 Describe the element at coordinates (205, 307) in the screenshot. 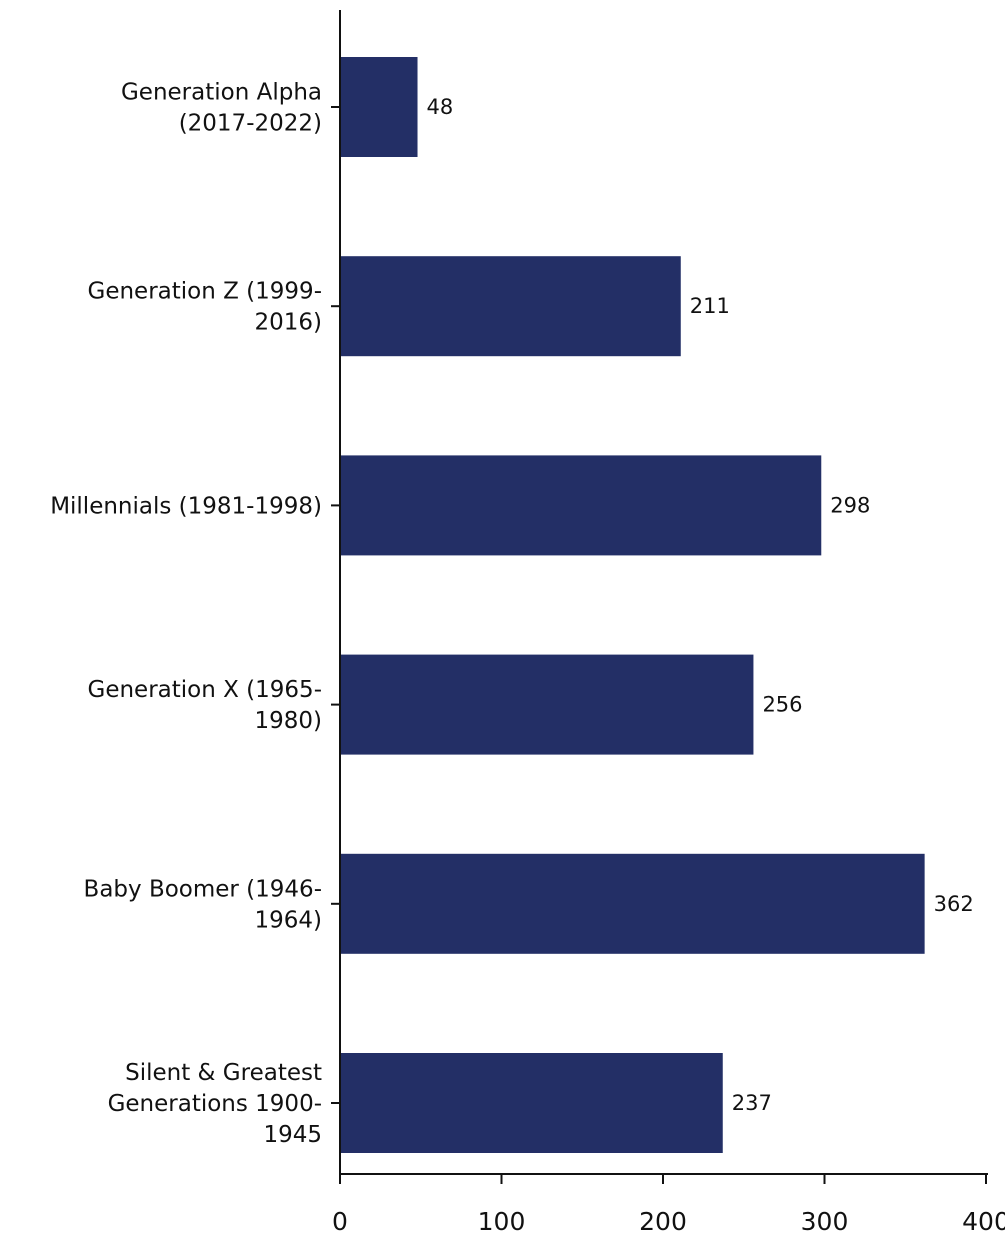

I see `category-label: Generation Z (1999-2016)` at that location.